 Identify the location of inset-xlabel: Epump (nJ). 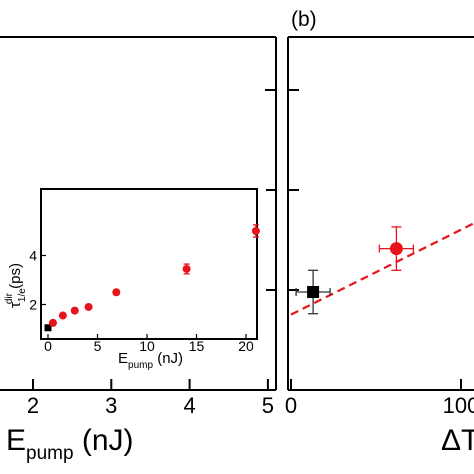
(150, 360).